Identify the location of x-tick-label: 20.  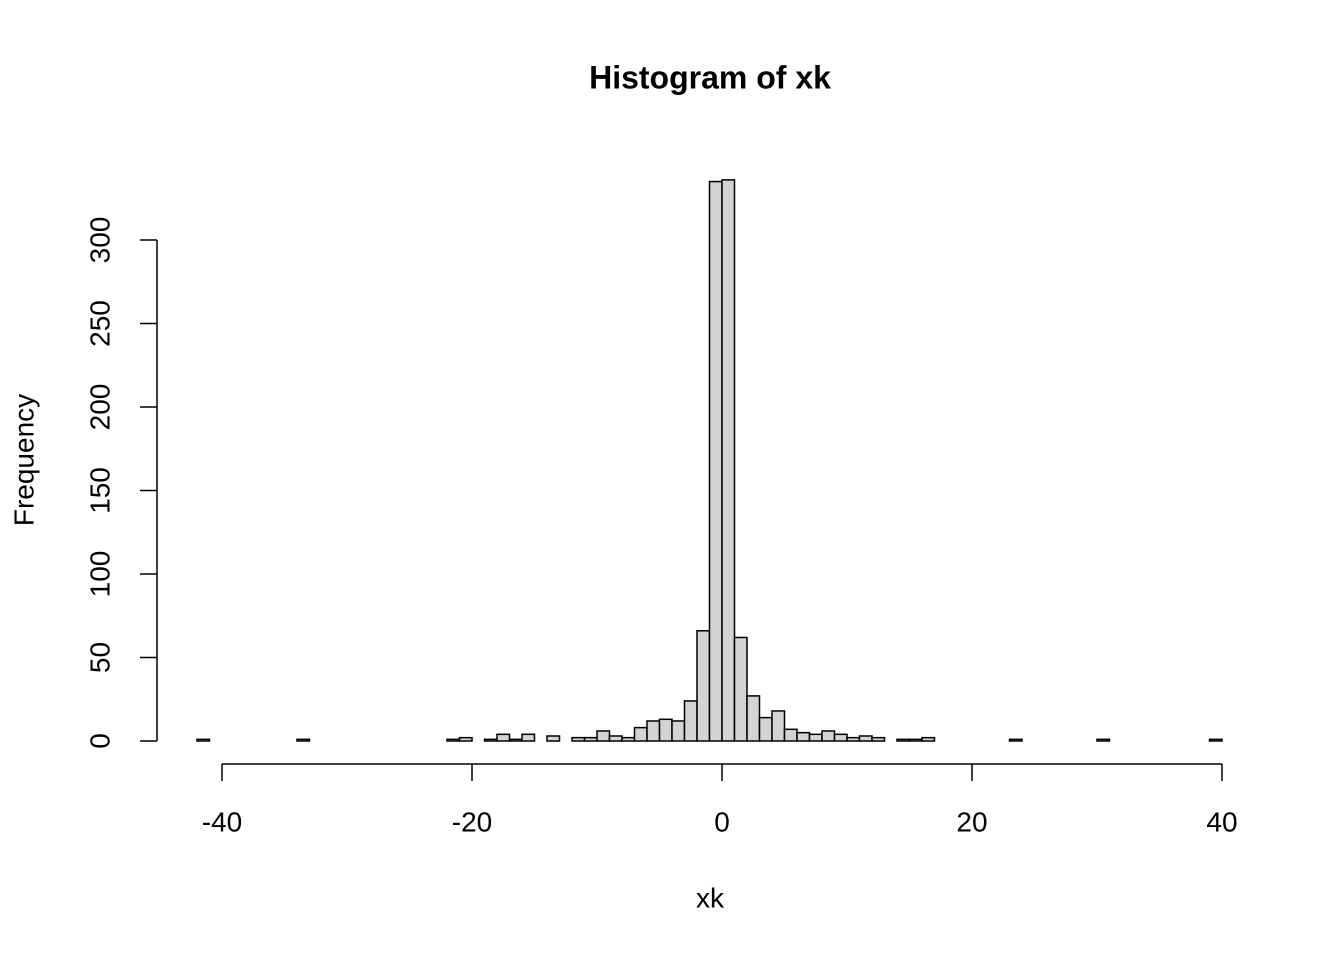
(971, 821).